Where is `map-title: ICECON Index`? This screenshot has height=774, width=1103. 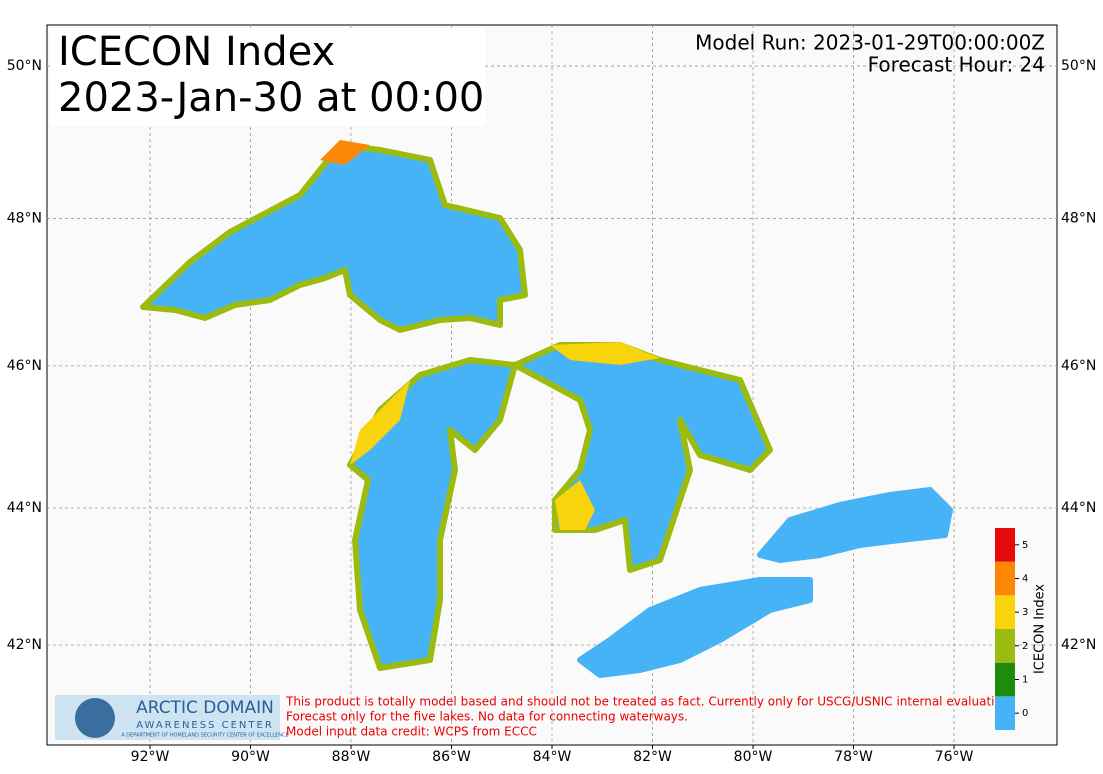
map-title: ICECON Index is located at coordinates (196, 52).